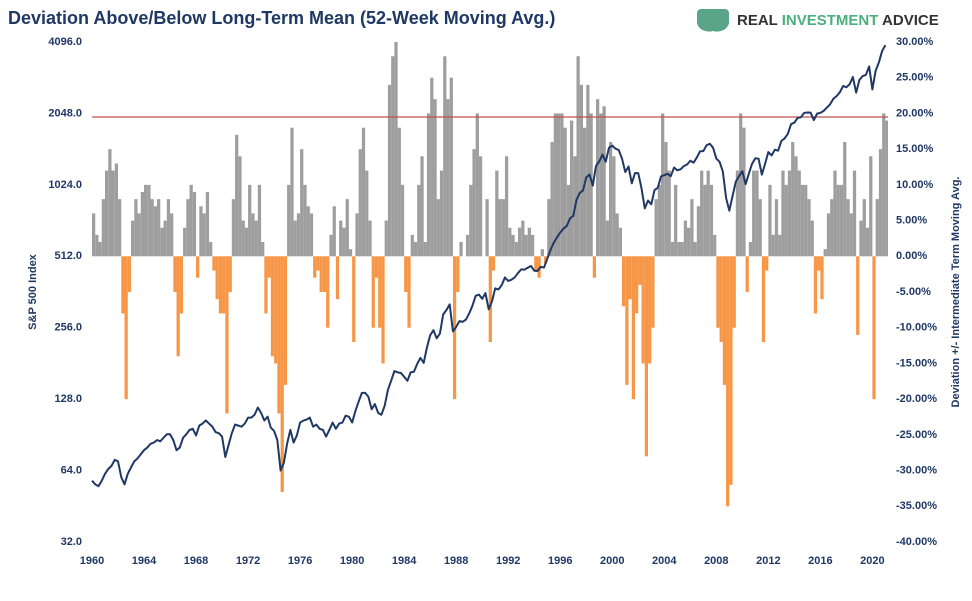 The height and width of the screenshot is (601, 972). I want to click on x-tick-label: 1972, so click(248, 561).